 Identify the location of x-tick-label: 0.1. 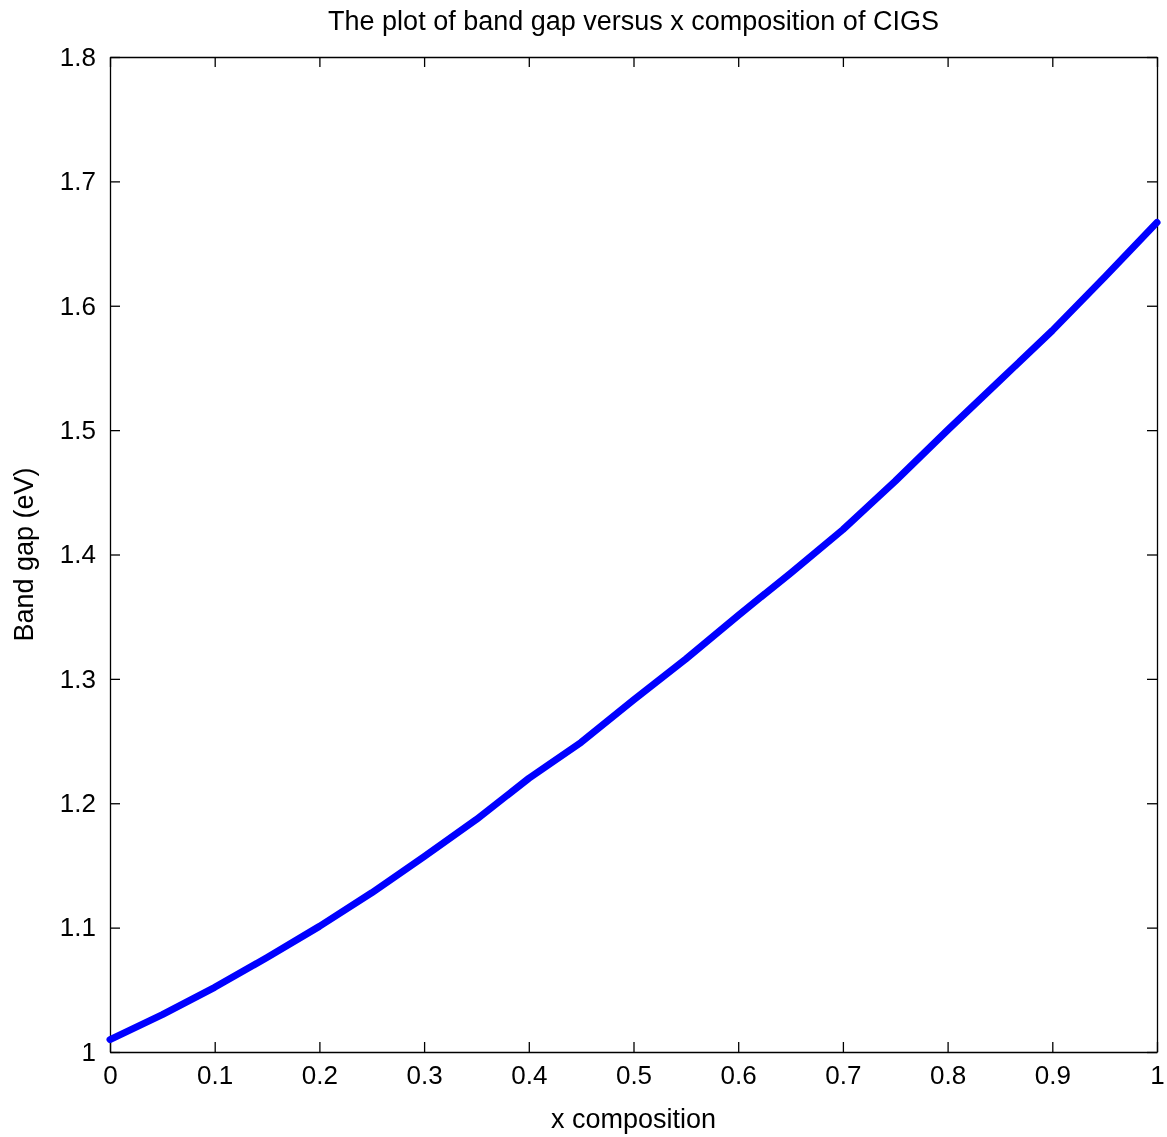
(215, 1075).